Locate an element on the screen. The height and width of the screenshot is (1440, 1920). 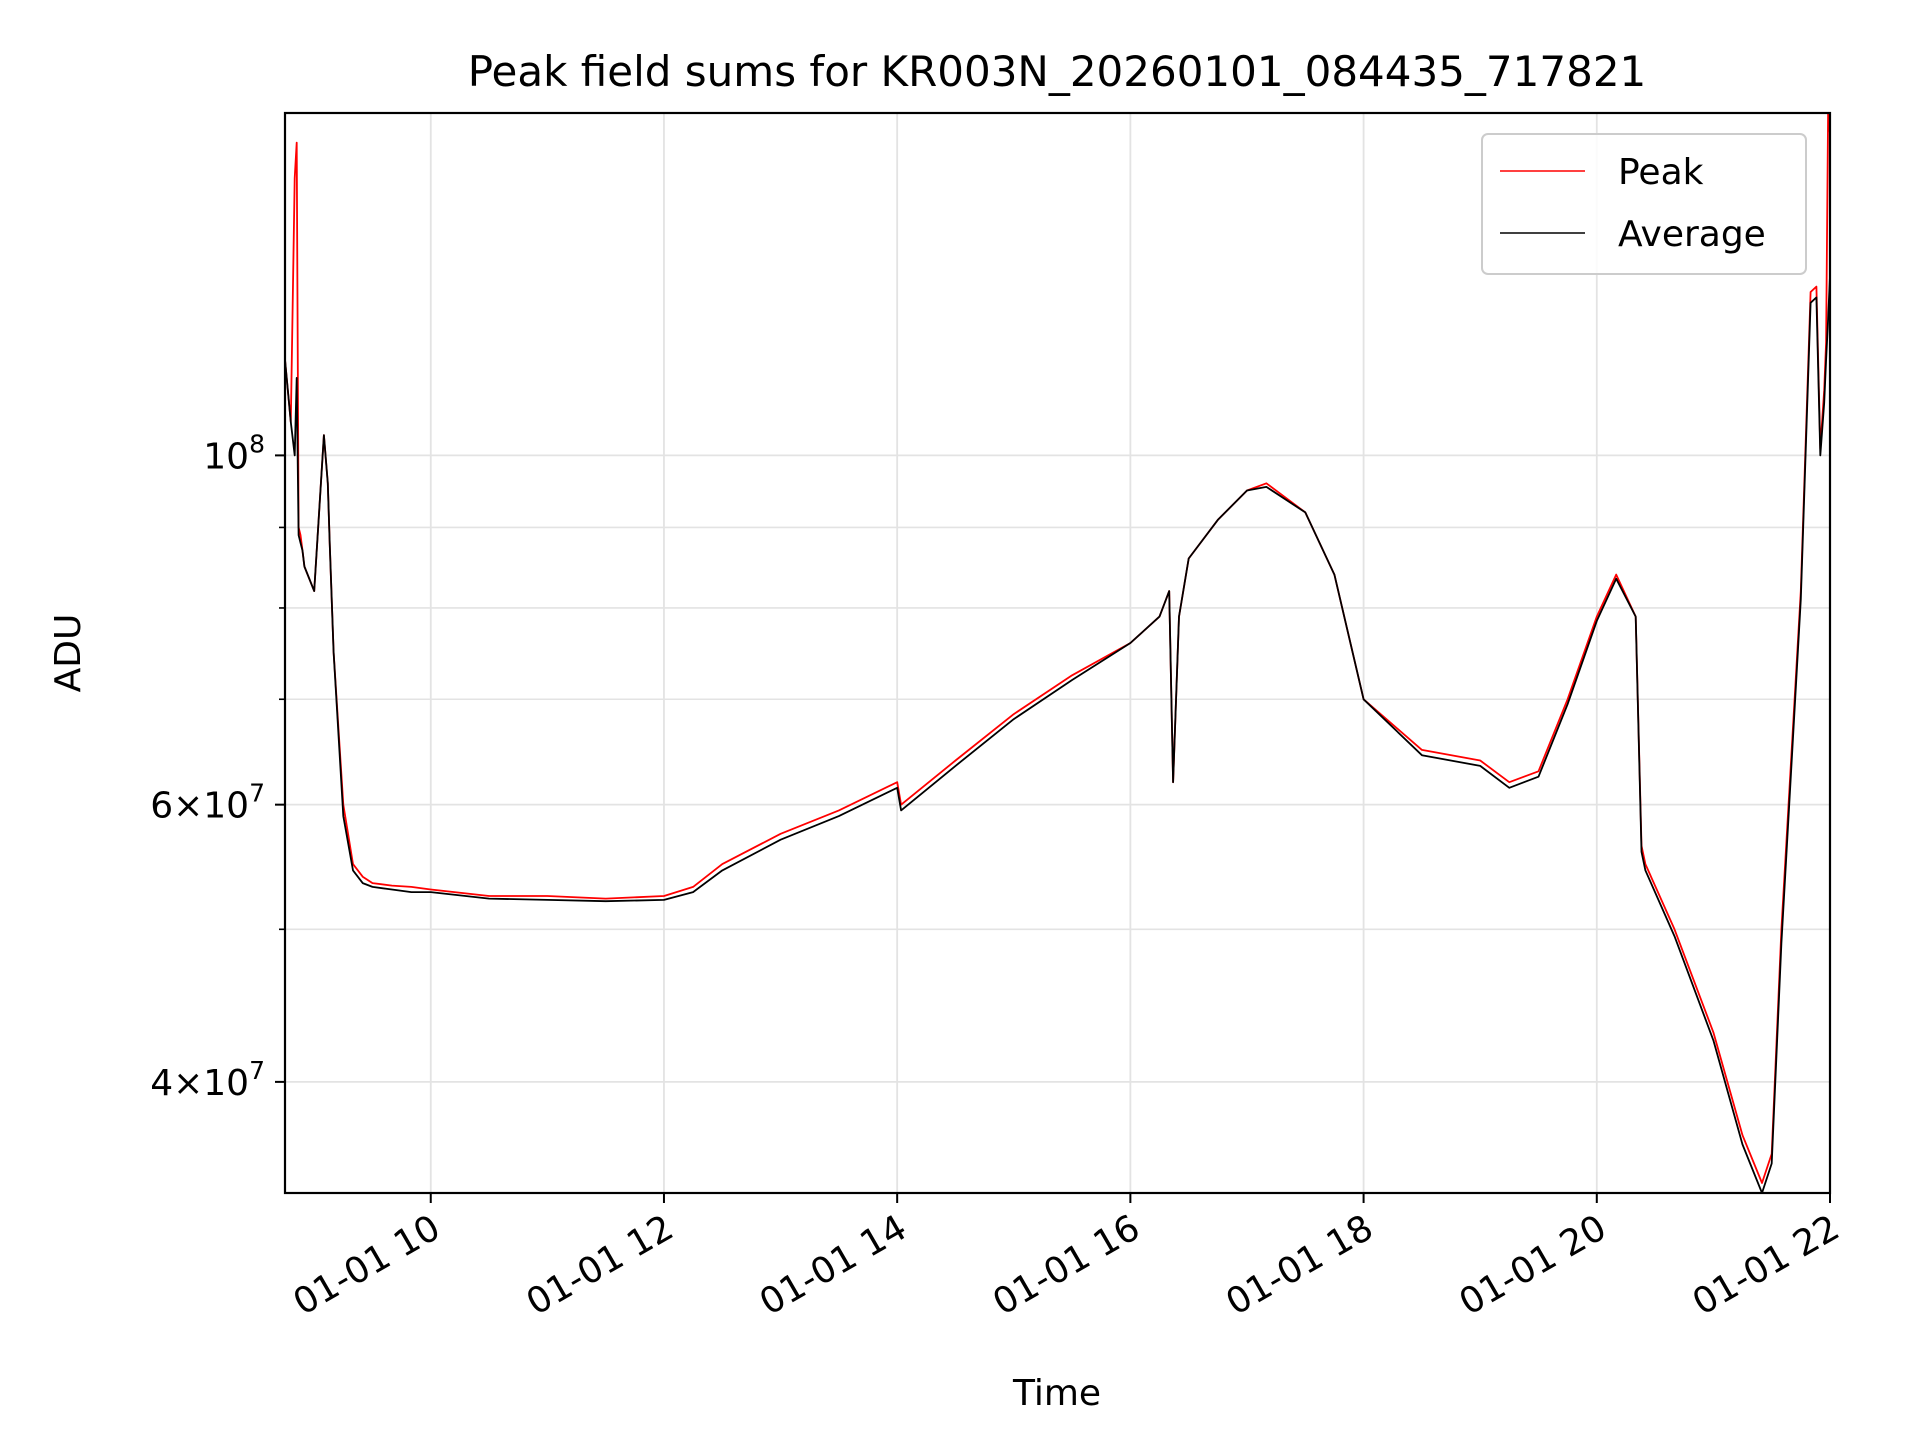
legend: Peak Average is located at coordinates (1644, 204).